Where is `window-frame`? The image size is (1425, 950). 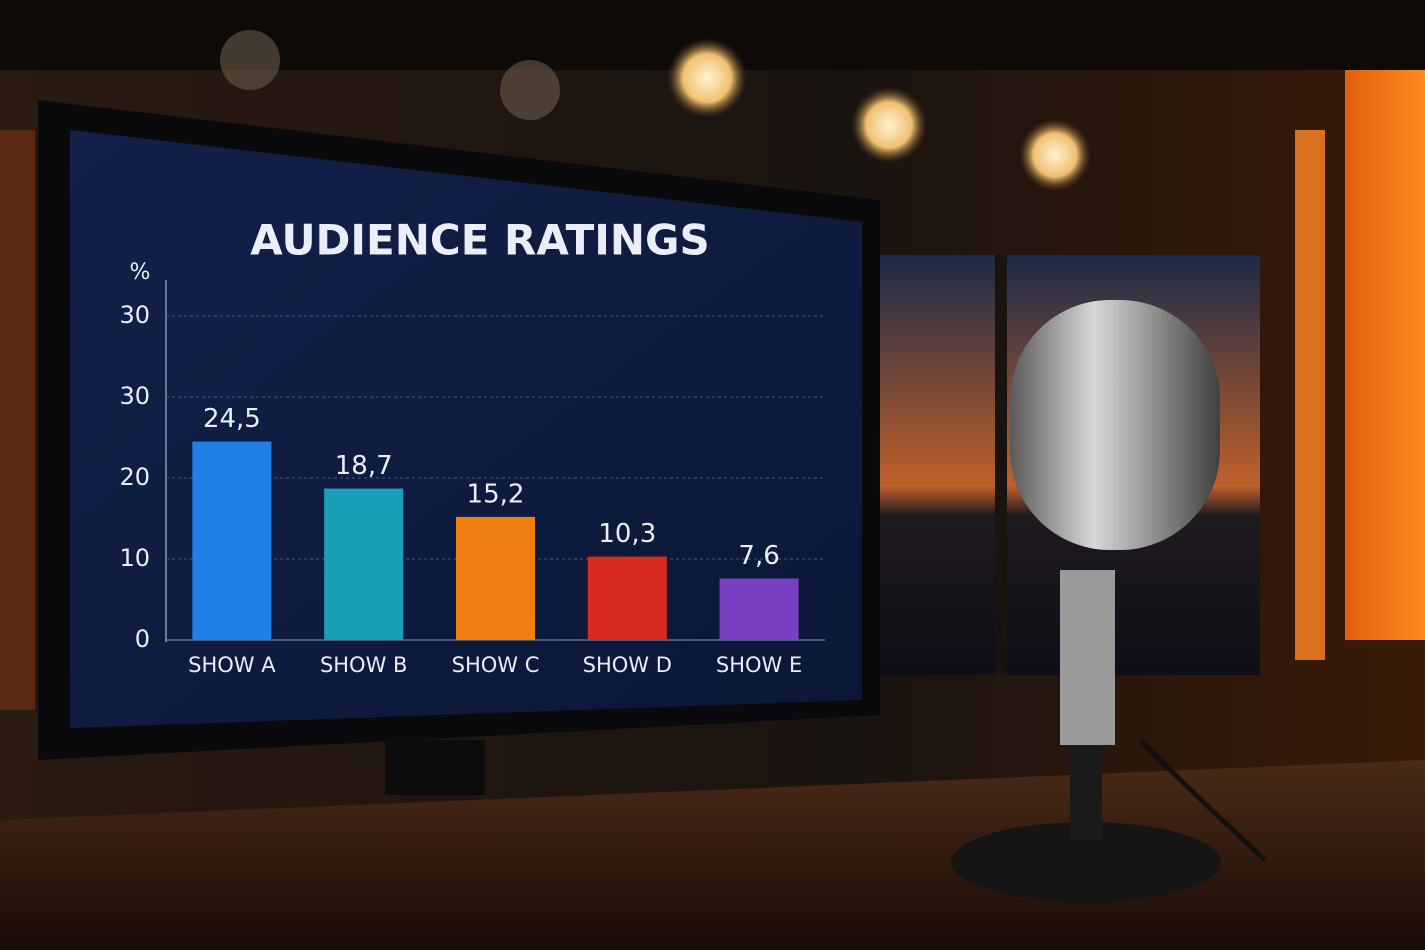
window-frame is located at coordinates (1001, 465).